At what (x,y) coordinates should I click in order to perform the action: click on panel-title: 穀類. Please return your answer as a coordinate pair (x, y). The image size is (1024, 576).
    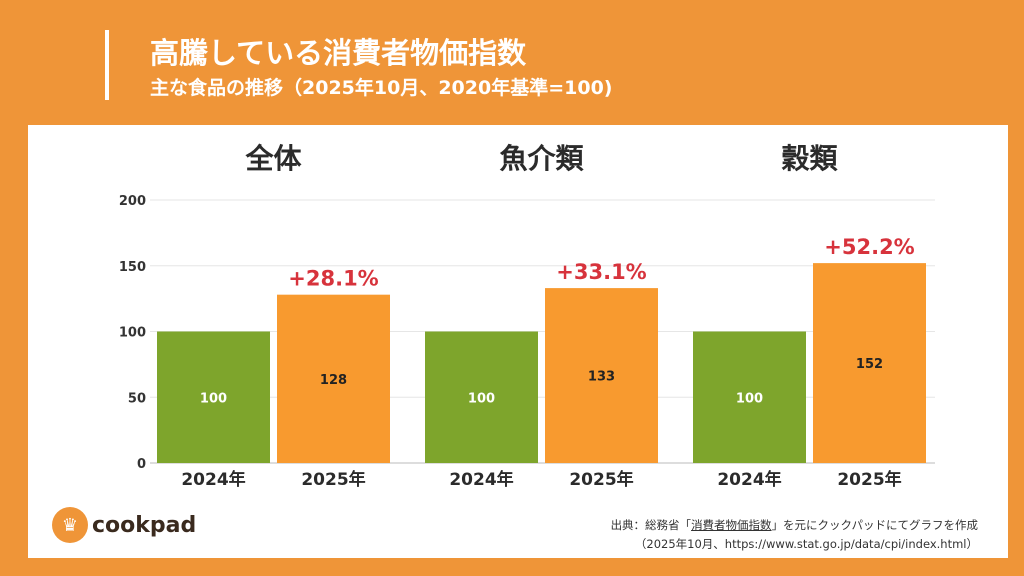
    Looking at the image, I should click on (809, 158).